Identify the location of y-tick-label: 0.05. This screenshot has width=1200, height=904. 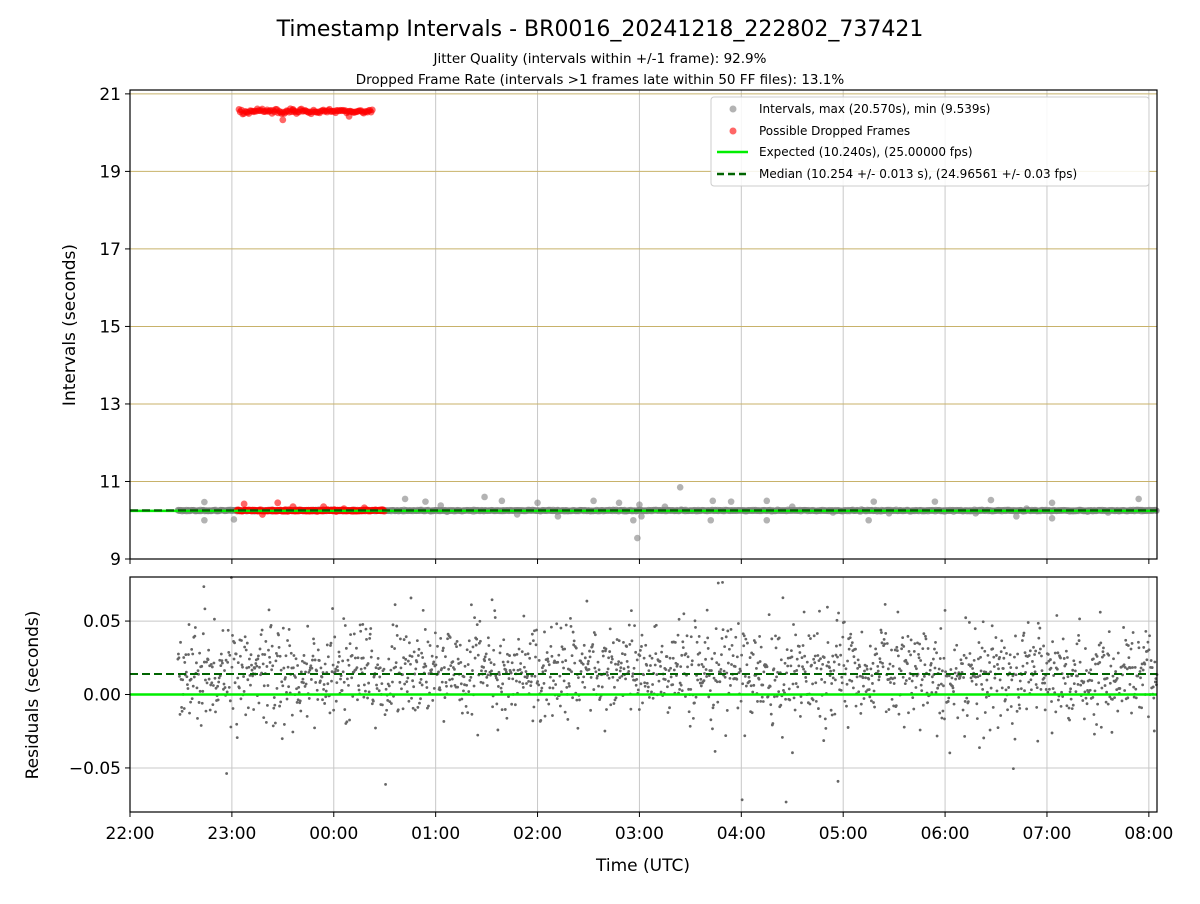
(102, 622).